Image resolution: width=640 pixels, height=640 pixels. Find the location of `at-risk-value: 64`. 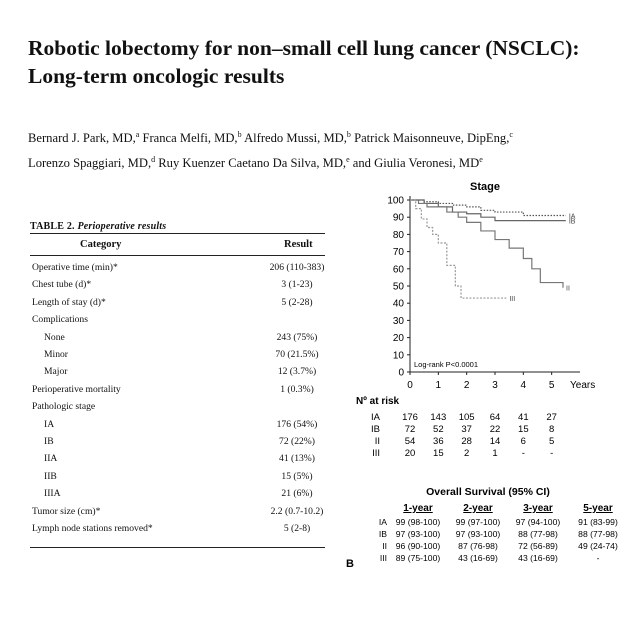

at-risk-value: 64 is located at coordinates (495, 417).